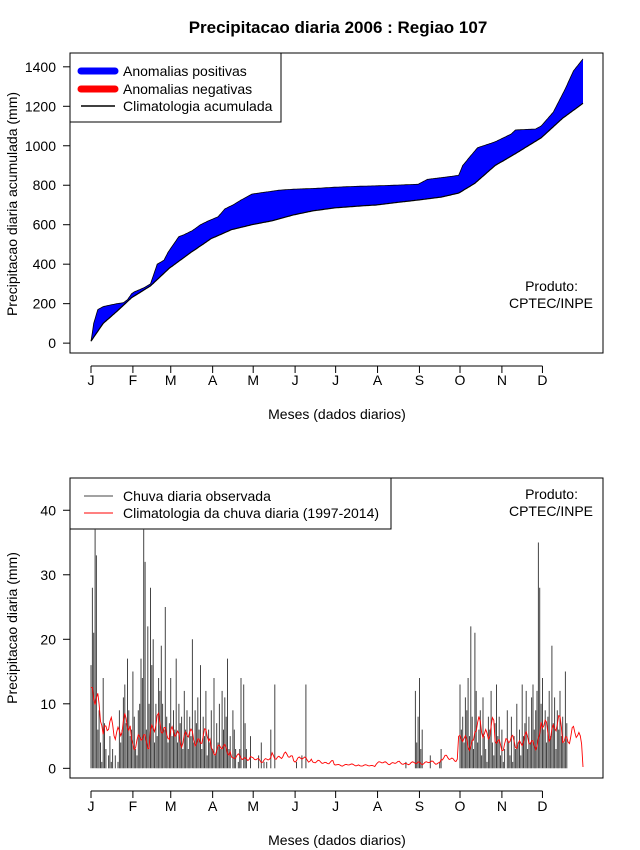 Image resolution: width=640 pixels, height=850 pixels. I want to click on daily-climatology-line, so click(337, 727).